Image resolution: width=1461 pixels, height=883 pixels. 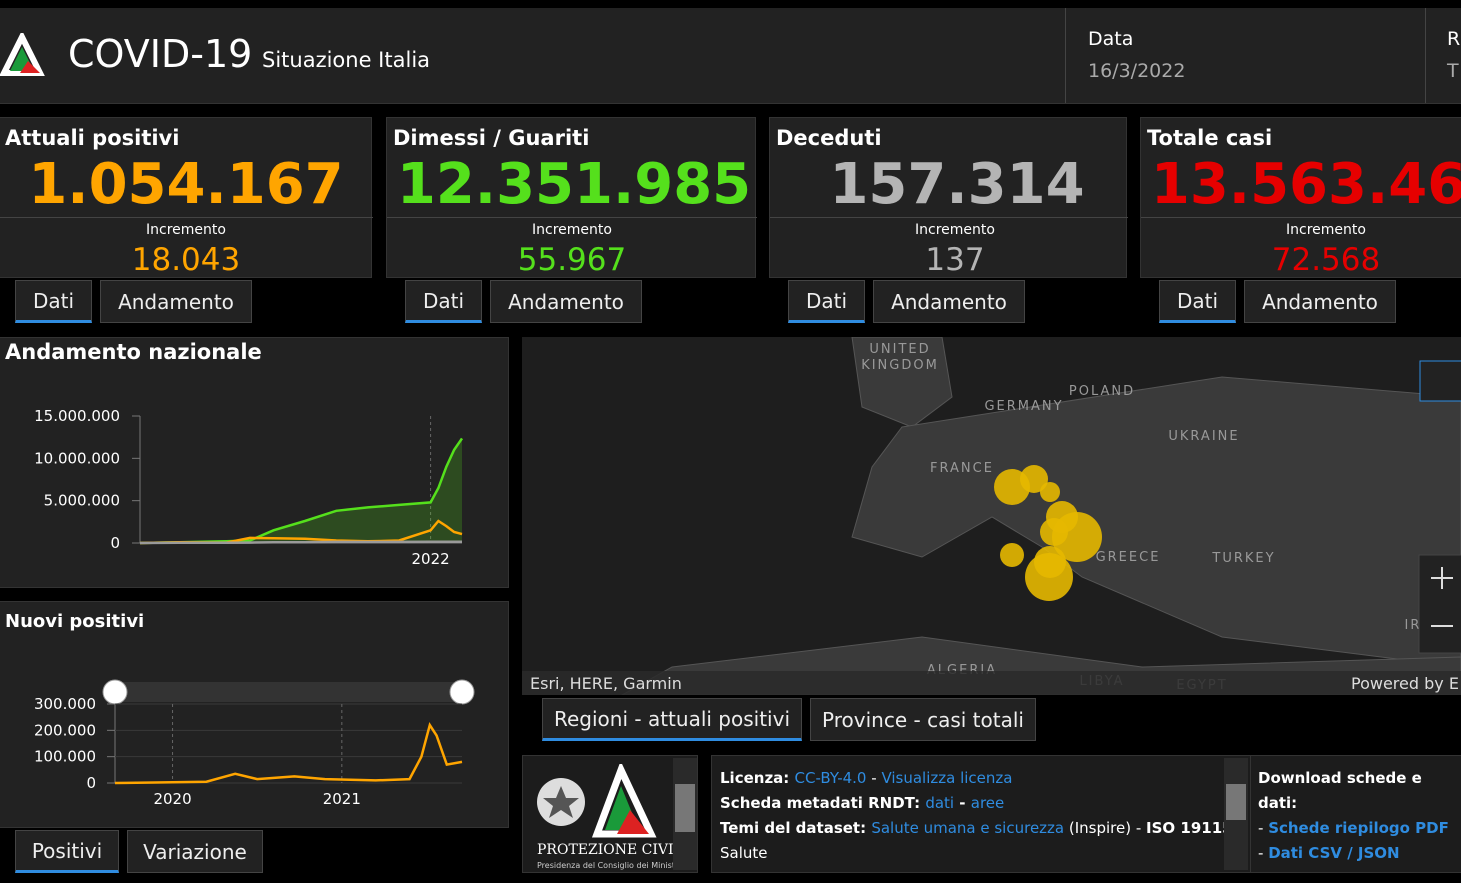 I want to click on card-value: 13.563.466, so click(x=1305, y=184).